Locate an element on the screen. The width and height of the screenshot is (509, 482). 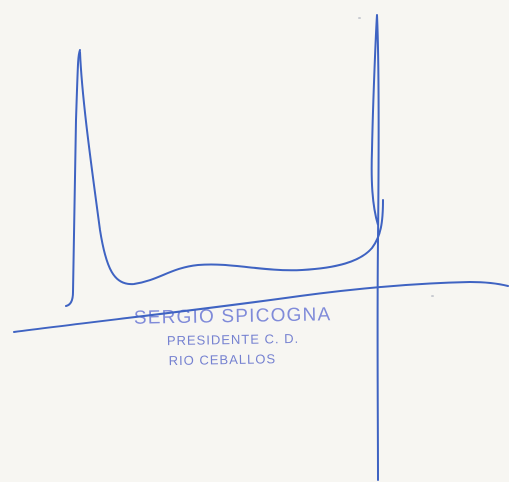
signature-stroke-right is located at coordinates (375, 247).